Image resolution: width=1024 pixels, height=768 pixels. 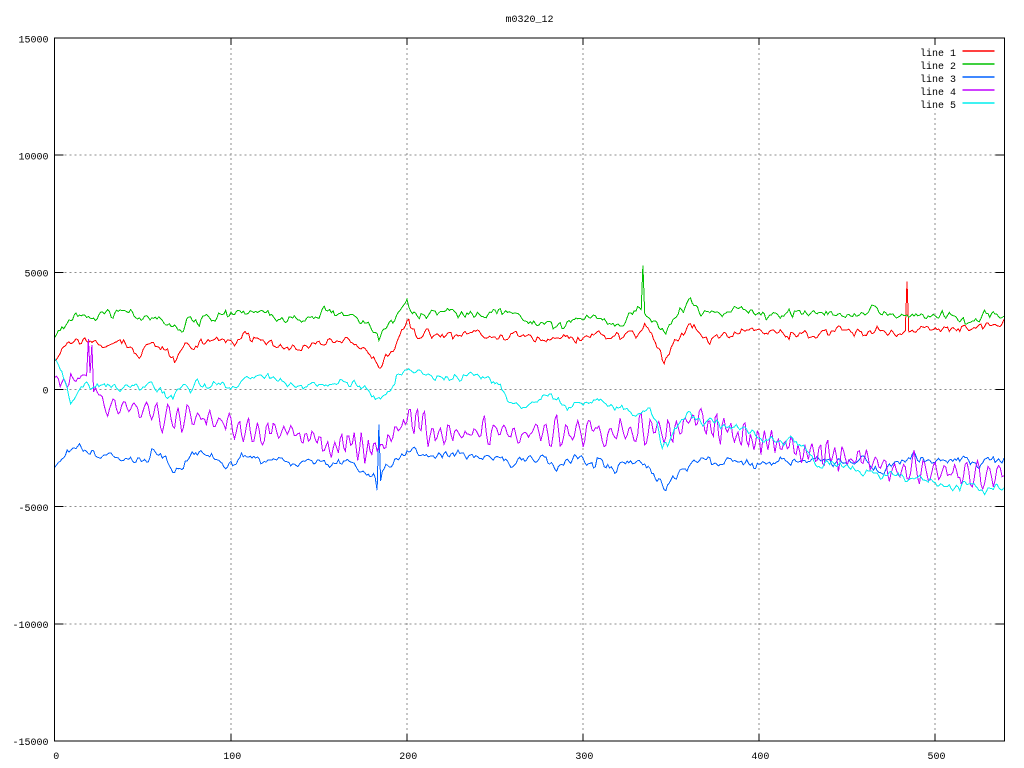 What do you see at coordinates (760, 757) in the screenshot?
I see `svg-text: 400` at bounding box center [760, 757].